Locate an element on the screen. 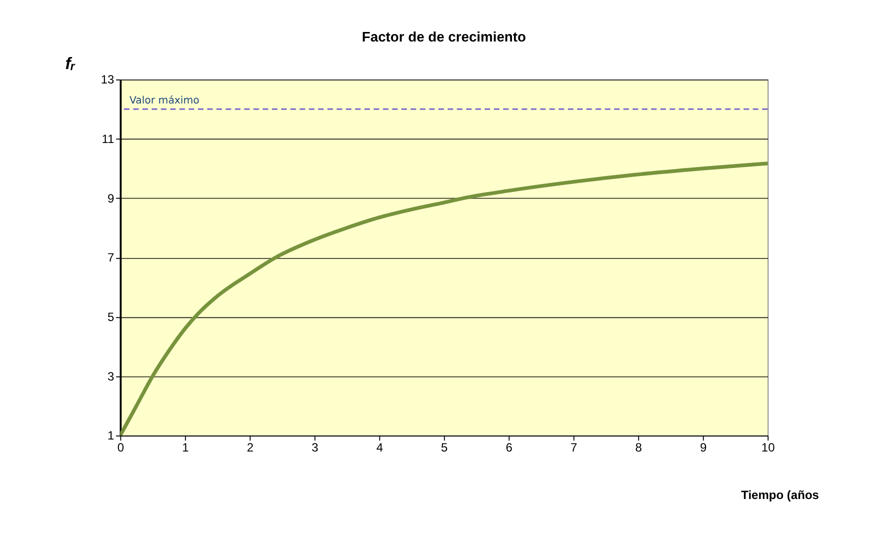 The image size is (874, 534). chart-title: Factor de de crecimiento is located at coordinates (444, 36).